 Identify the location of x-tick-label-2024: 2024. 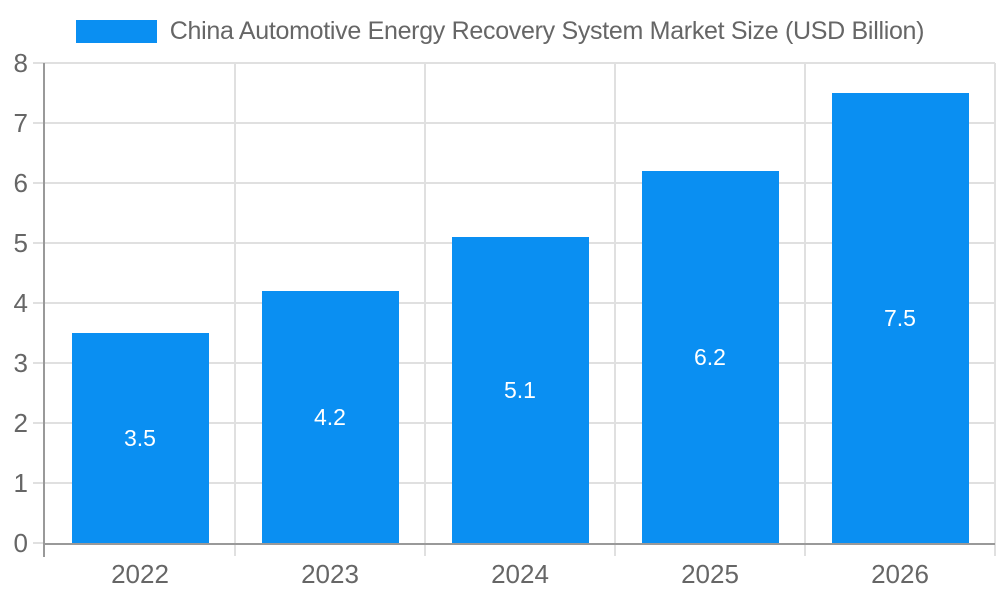
(520, 574).